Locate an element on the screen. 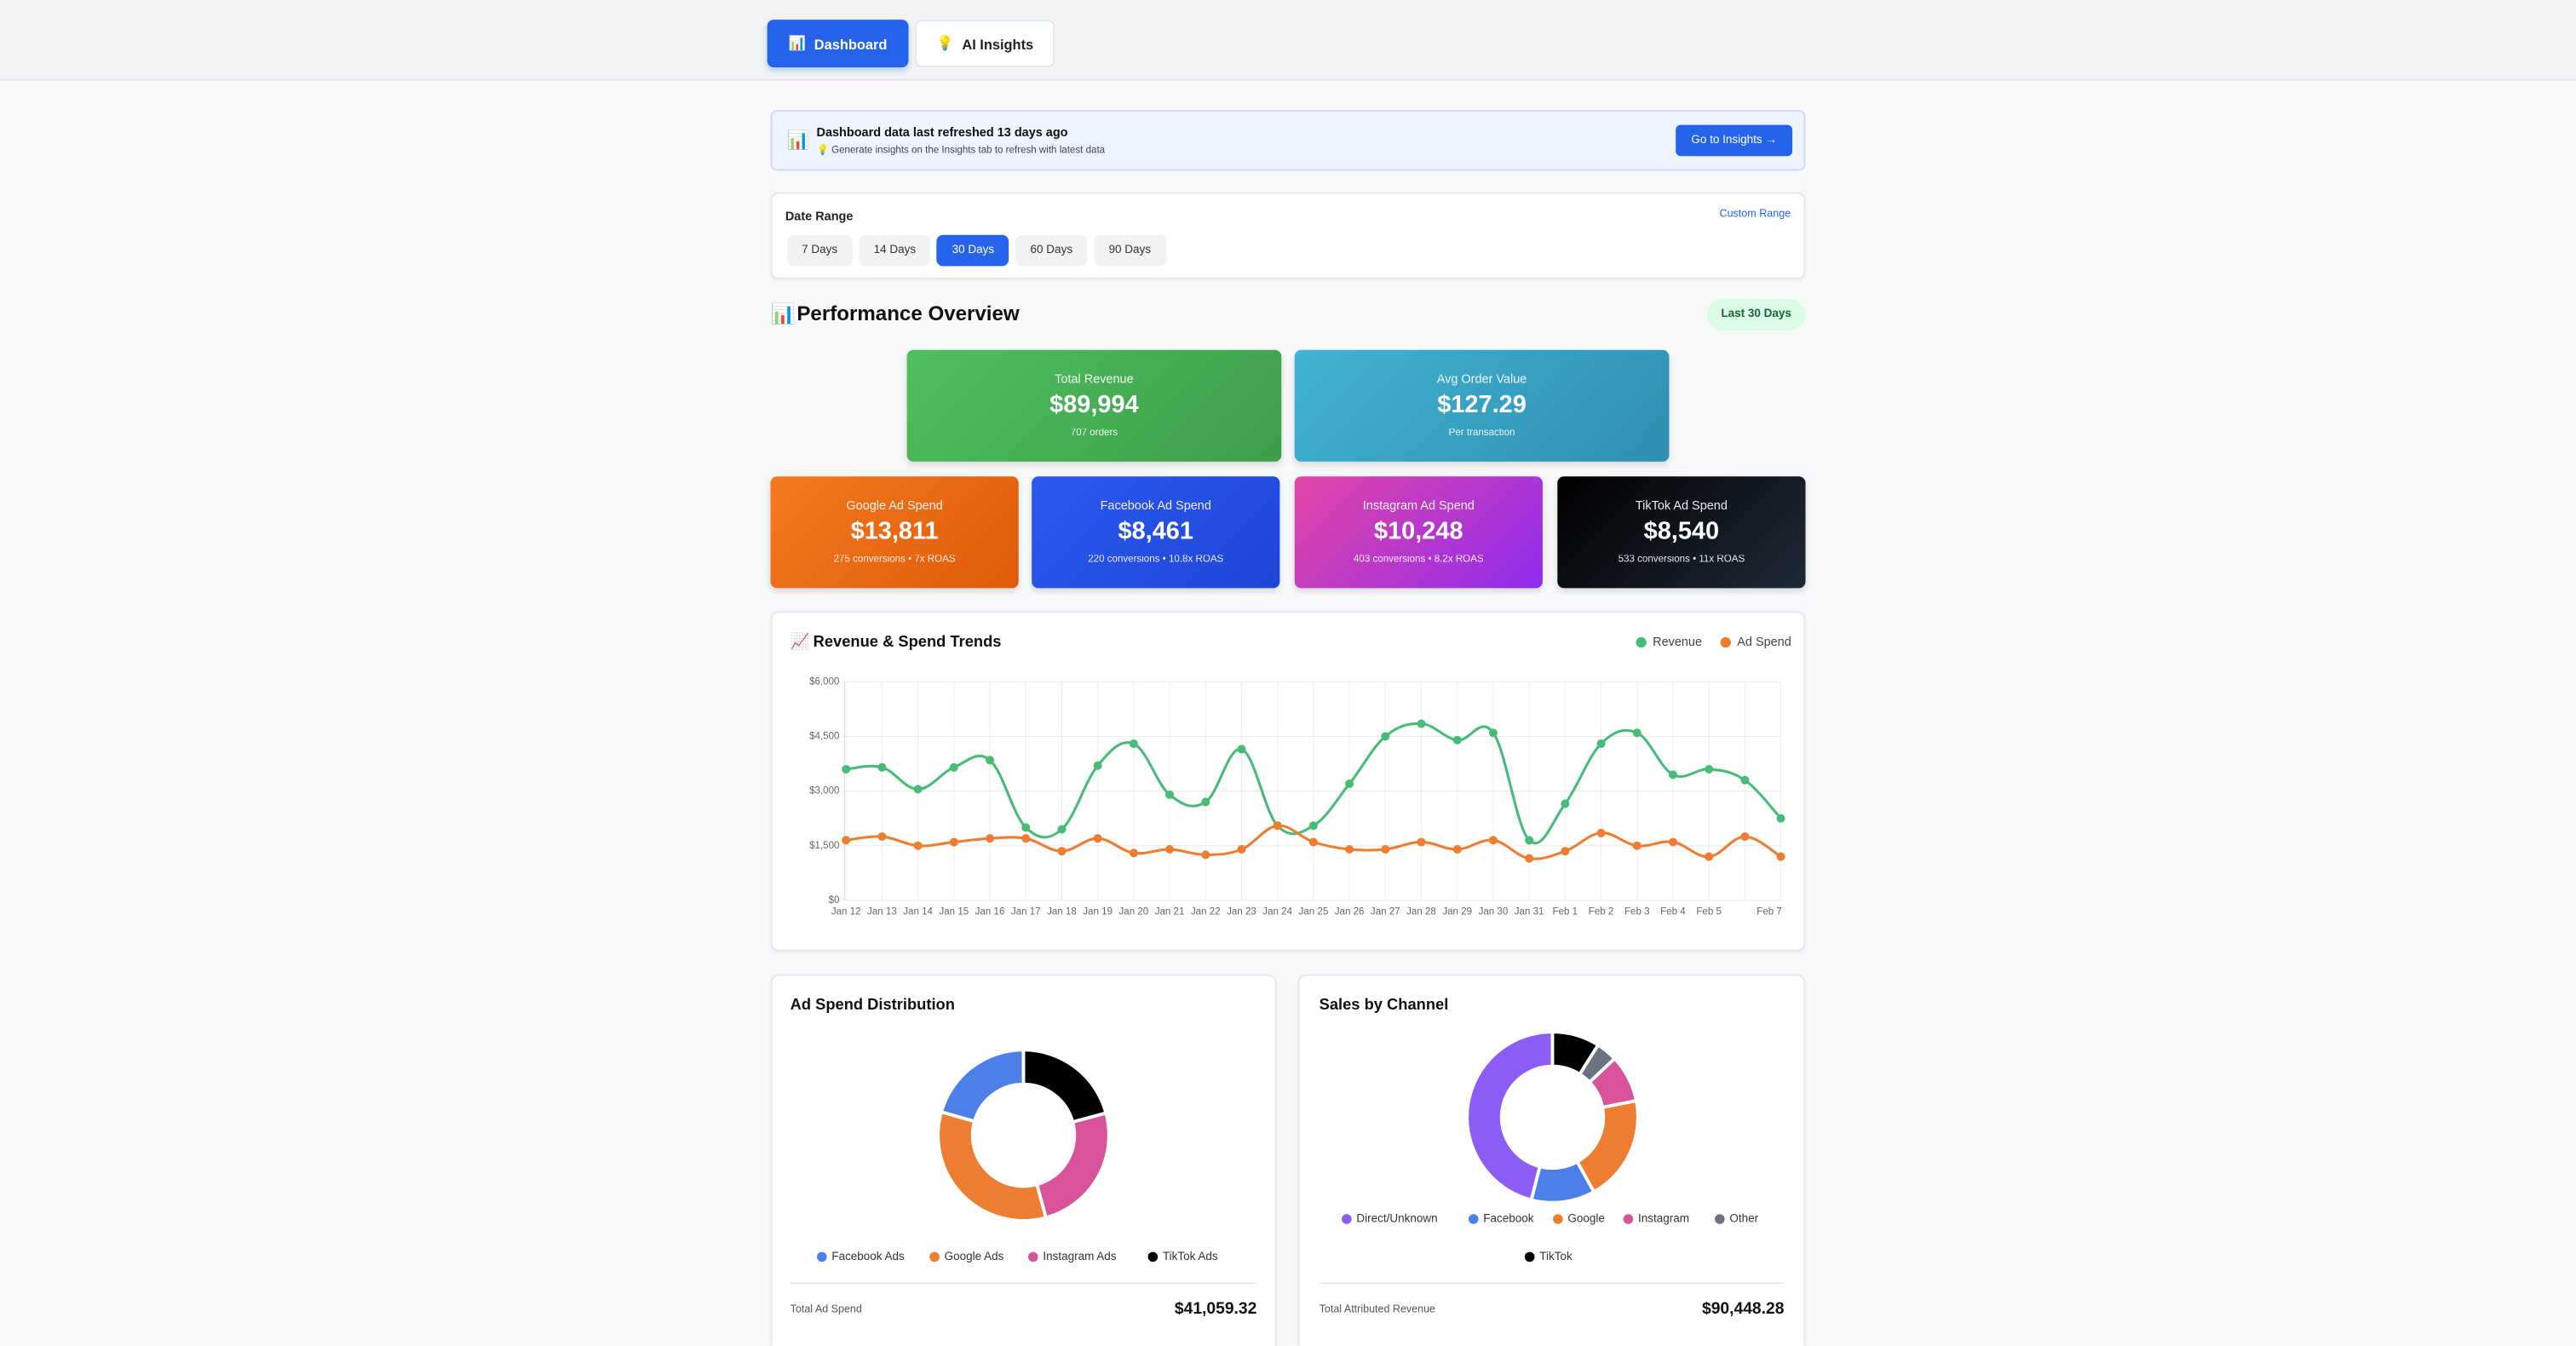 This screenshot has width=2576, height=1346. range-option: 30 Days is located at coordinates (973, 250).